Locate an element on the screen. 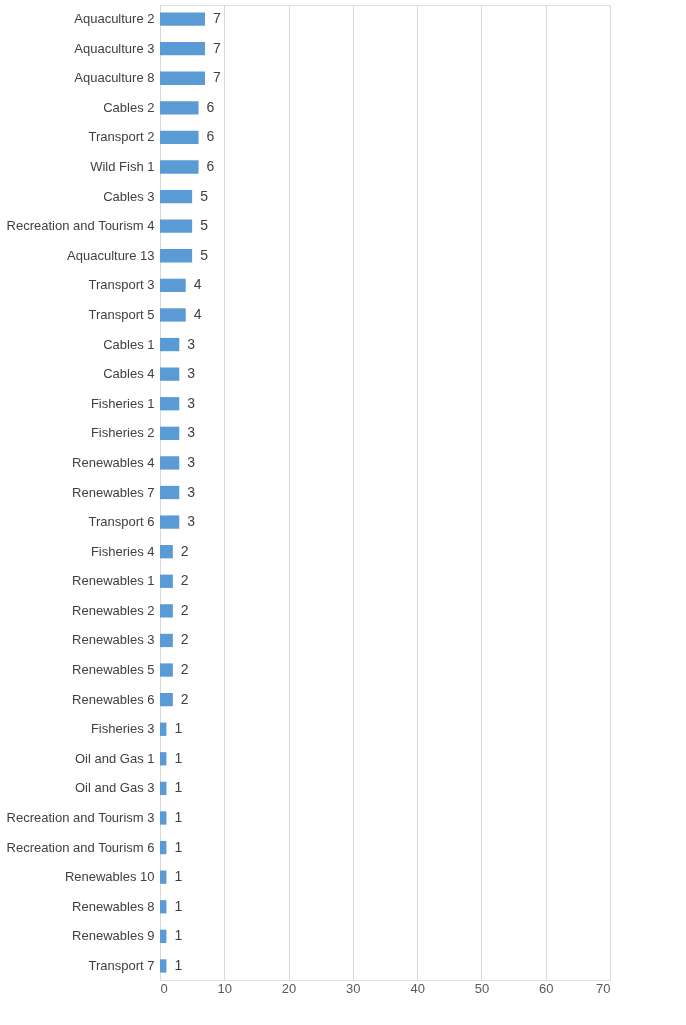 This screenshot has height=1025, width=686. y-tick-label: Renewables 2 is located at coordinates (113, 610).